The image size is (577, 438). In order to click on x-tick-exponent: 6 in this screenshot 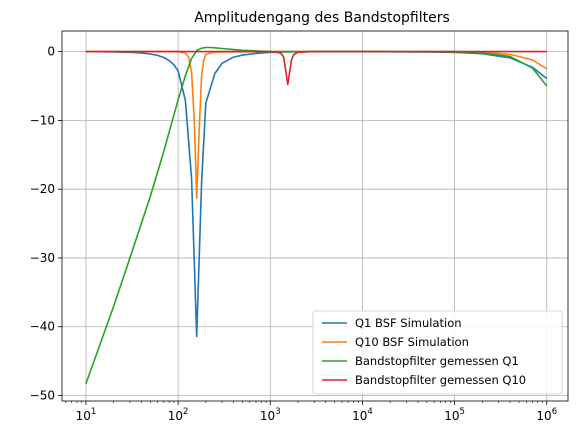, I will do `click(554, 412)`.